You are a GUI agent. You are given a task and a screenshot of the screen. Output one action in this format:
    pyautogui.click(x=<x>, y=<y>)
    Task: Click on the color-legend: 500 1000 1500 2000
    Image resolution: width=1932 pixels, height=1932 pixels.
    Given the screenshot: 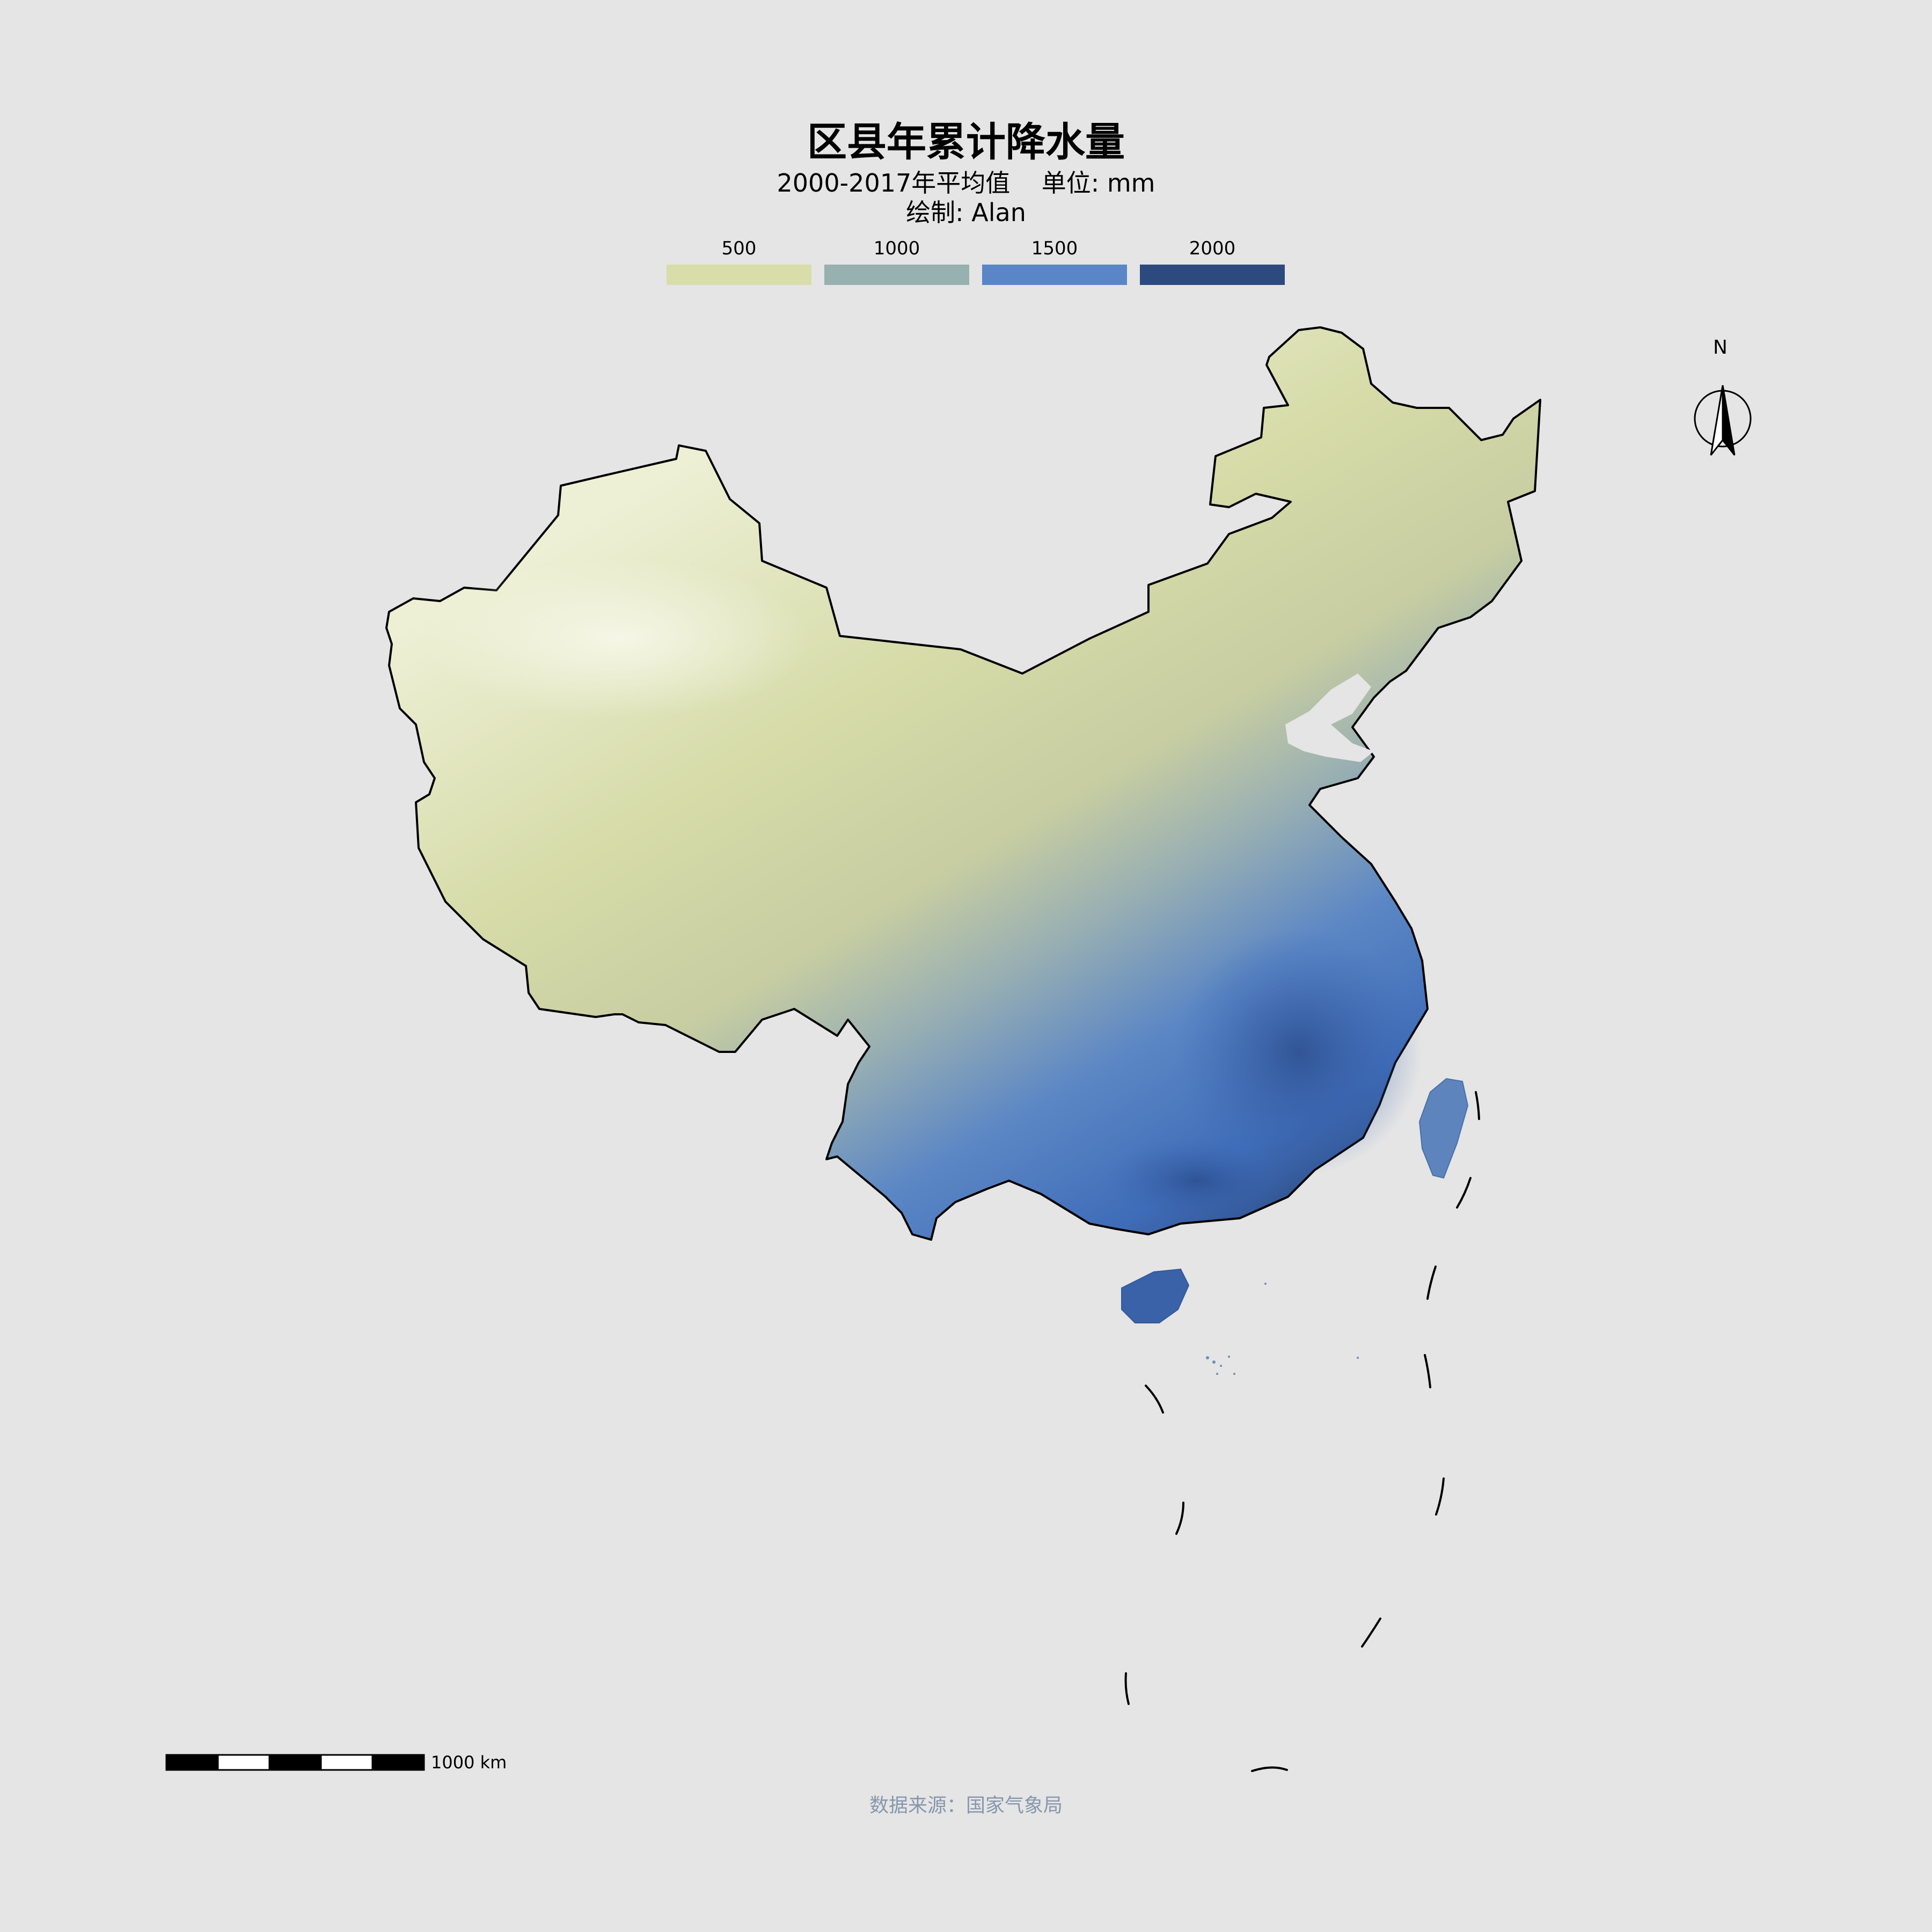 What is the action you would take?
    pyautogui.click(x=976, y=262)
    